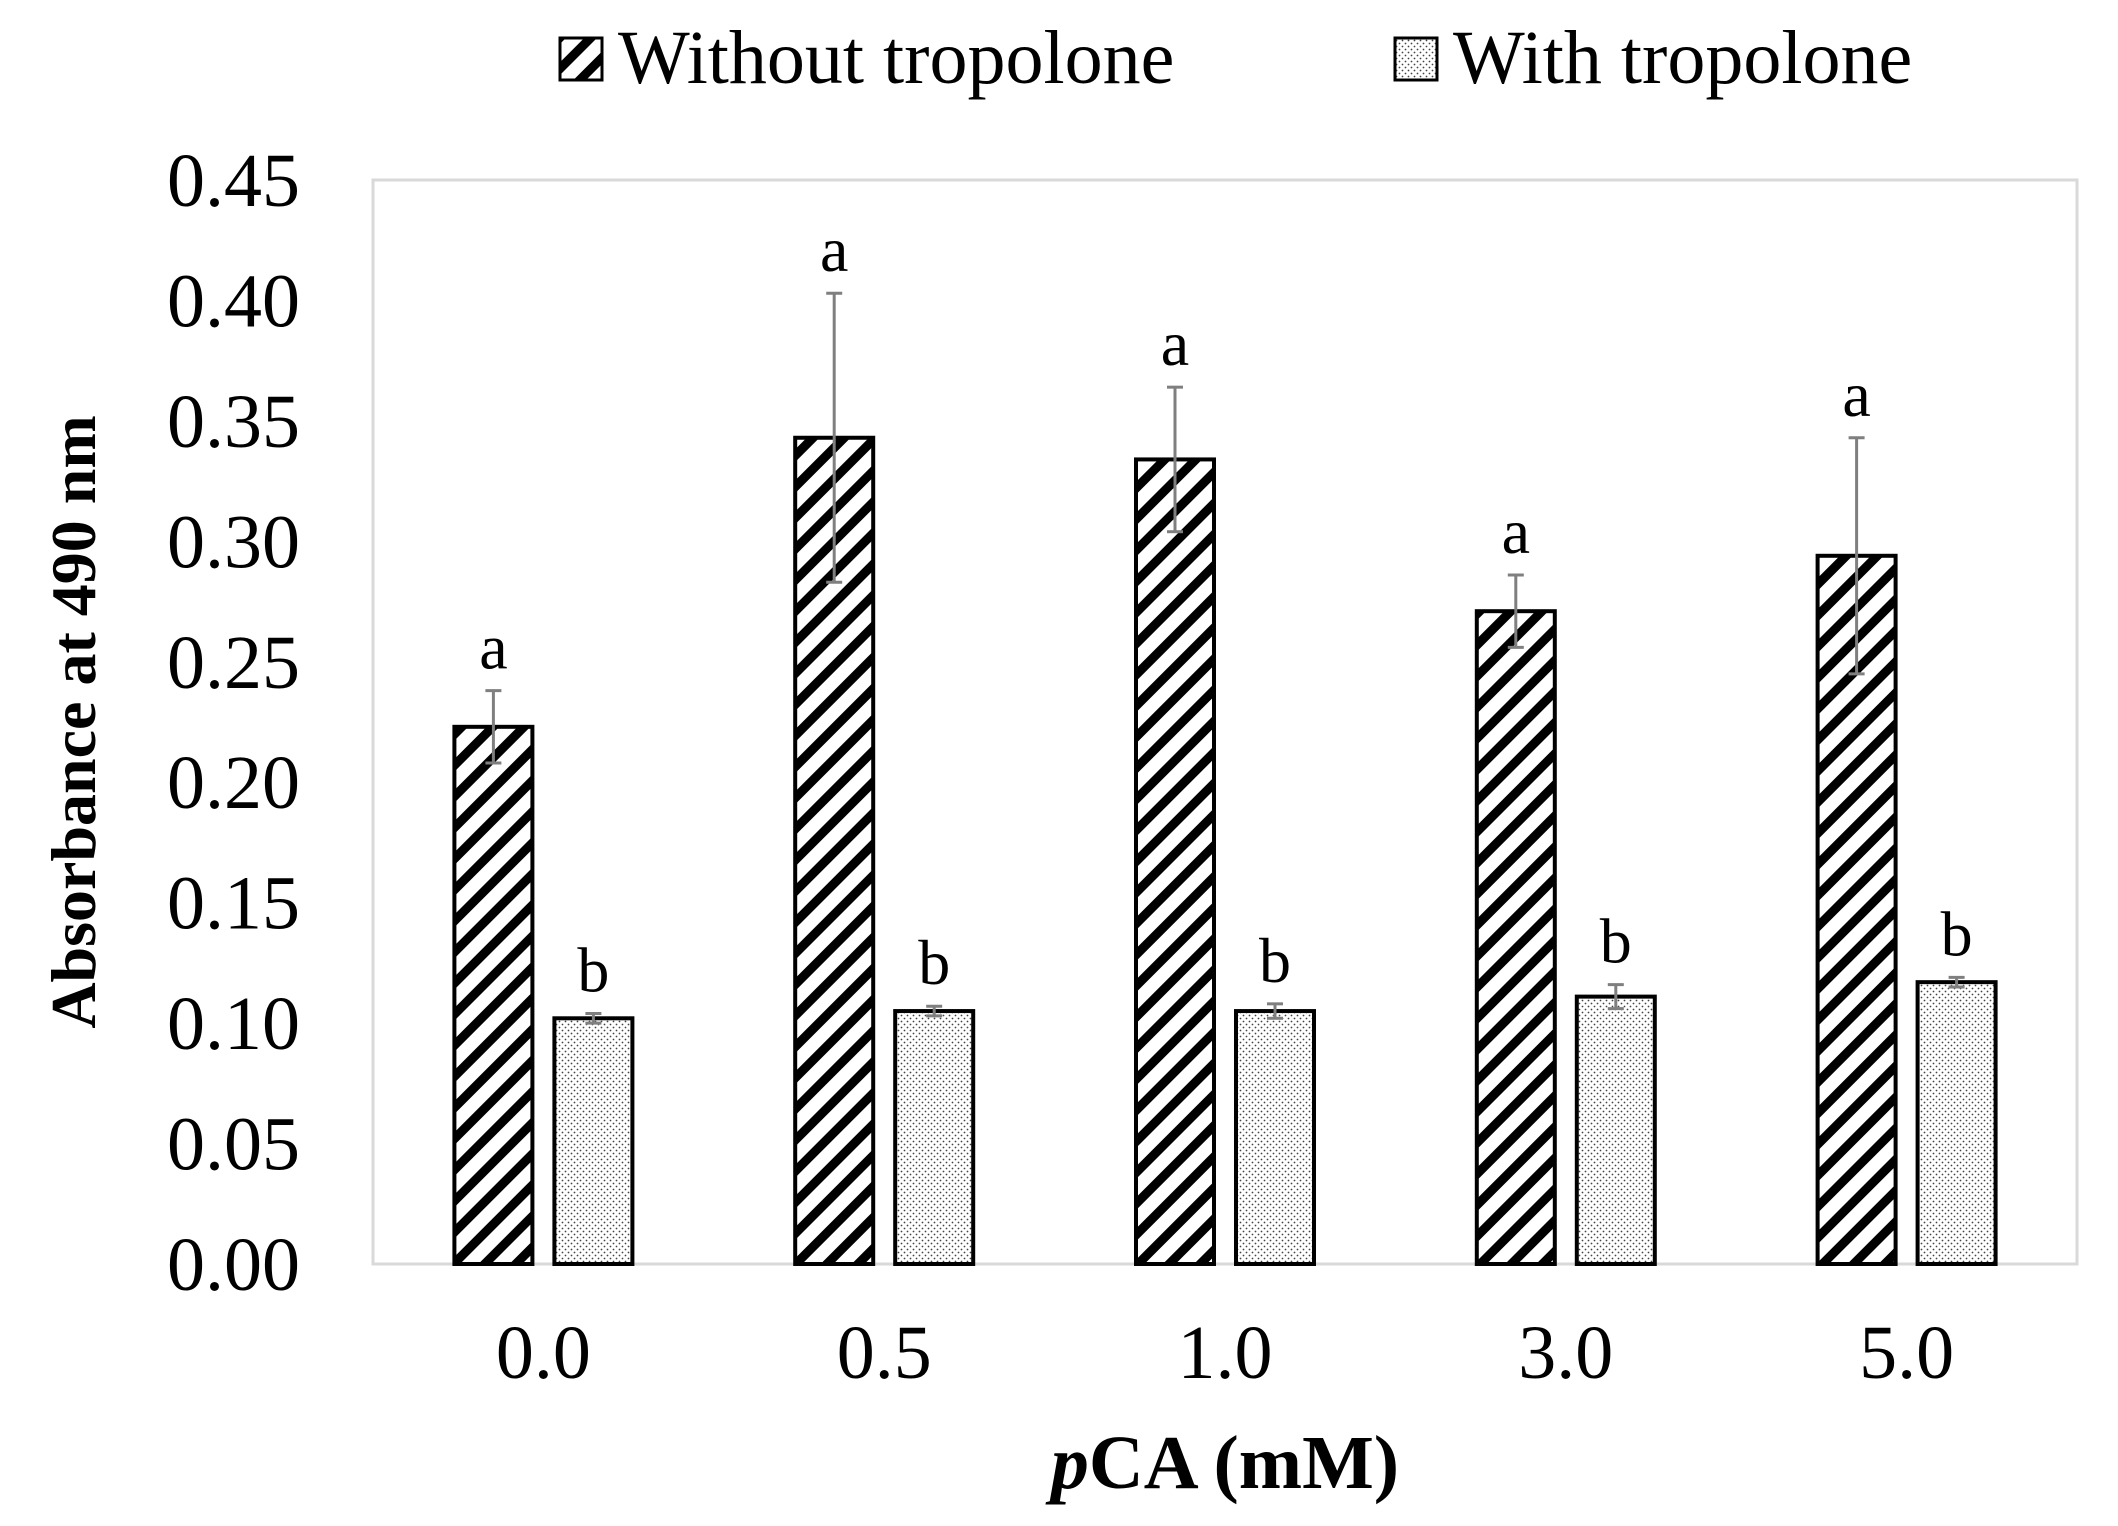 The height and width of the screenshot is (1526, 2118). Describe the element at coordinates (233, 783) in the screenshot. I see `y-tick-label: 0.20` at that location.